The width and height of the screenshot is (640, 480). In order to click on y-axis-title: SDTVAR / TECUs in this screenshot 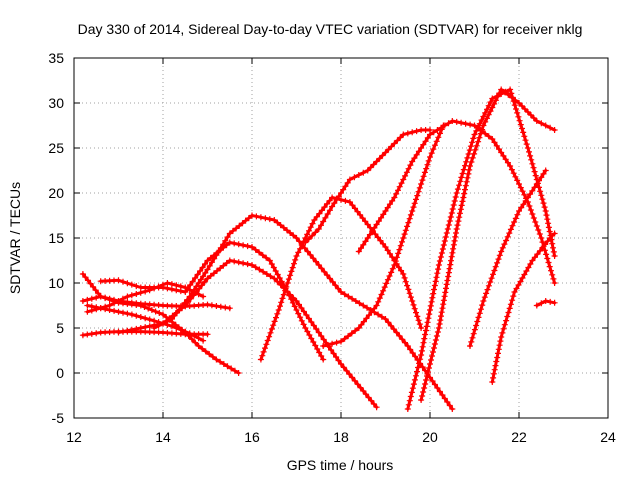, I will do `click(15, 238)`.